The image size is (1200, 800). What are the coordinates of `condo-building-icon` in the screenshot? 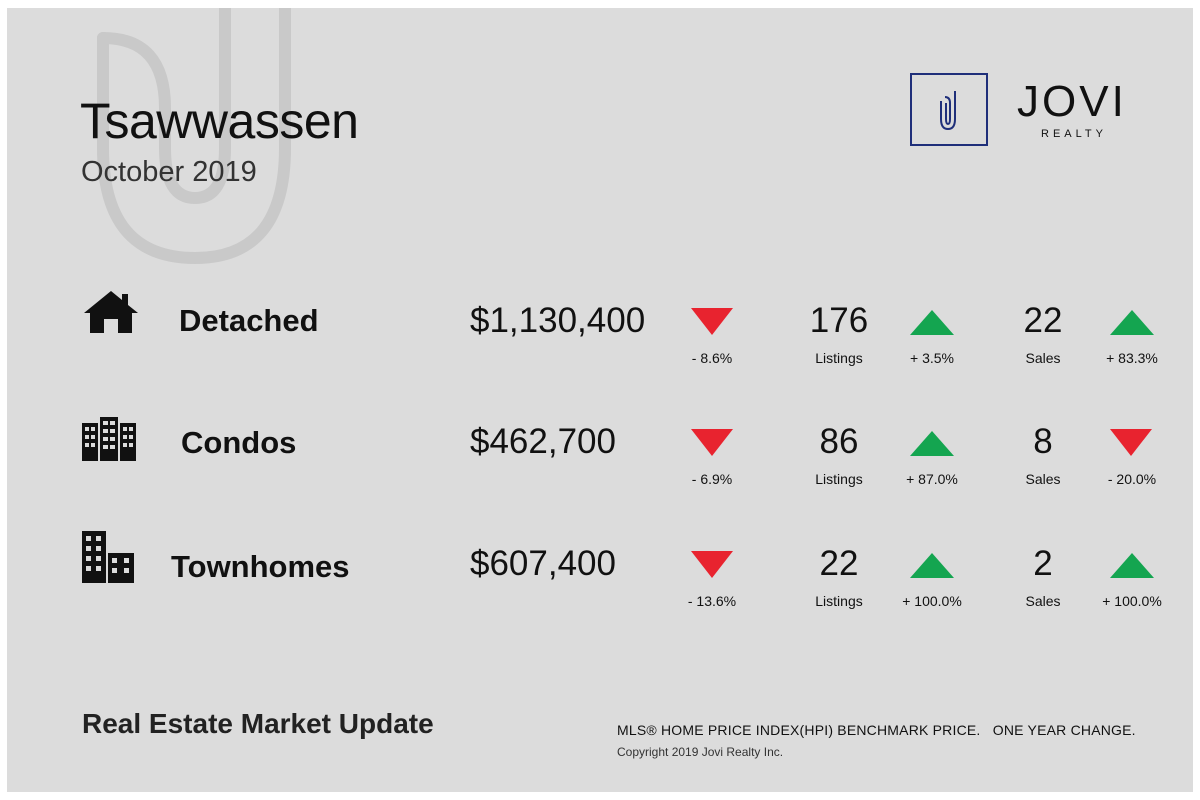 It's located at (109, 439).